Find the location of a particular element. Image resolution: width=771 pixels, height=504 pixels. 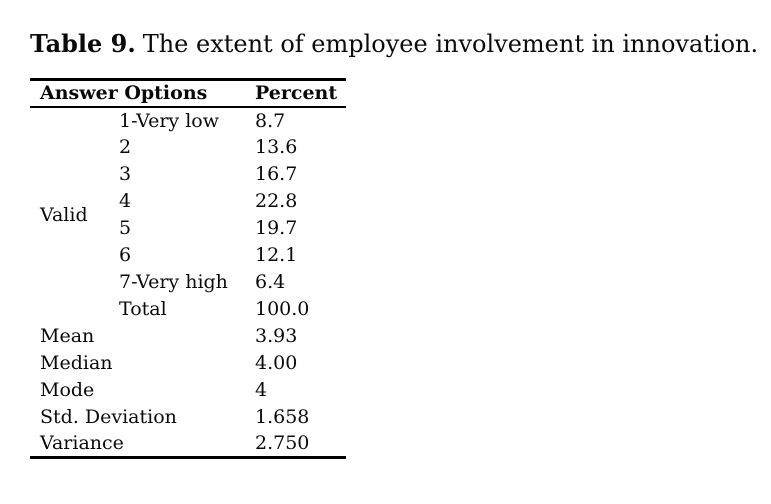

stat-label-cell: Mode is located at coordinates (67, 390).